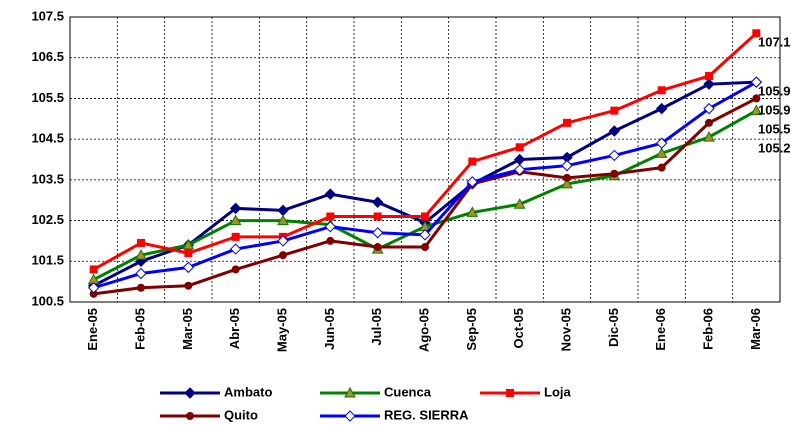 The image size is (791, 425). Describe the element at coordinates (376, 327) in the screenshot. I see `x-tick-label: Jul-05` at that location.